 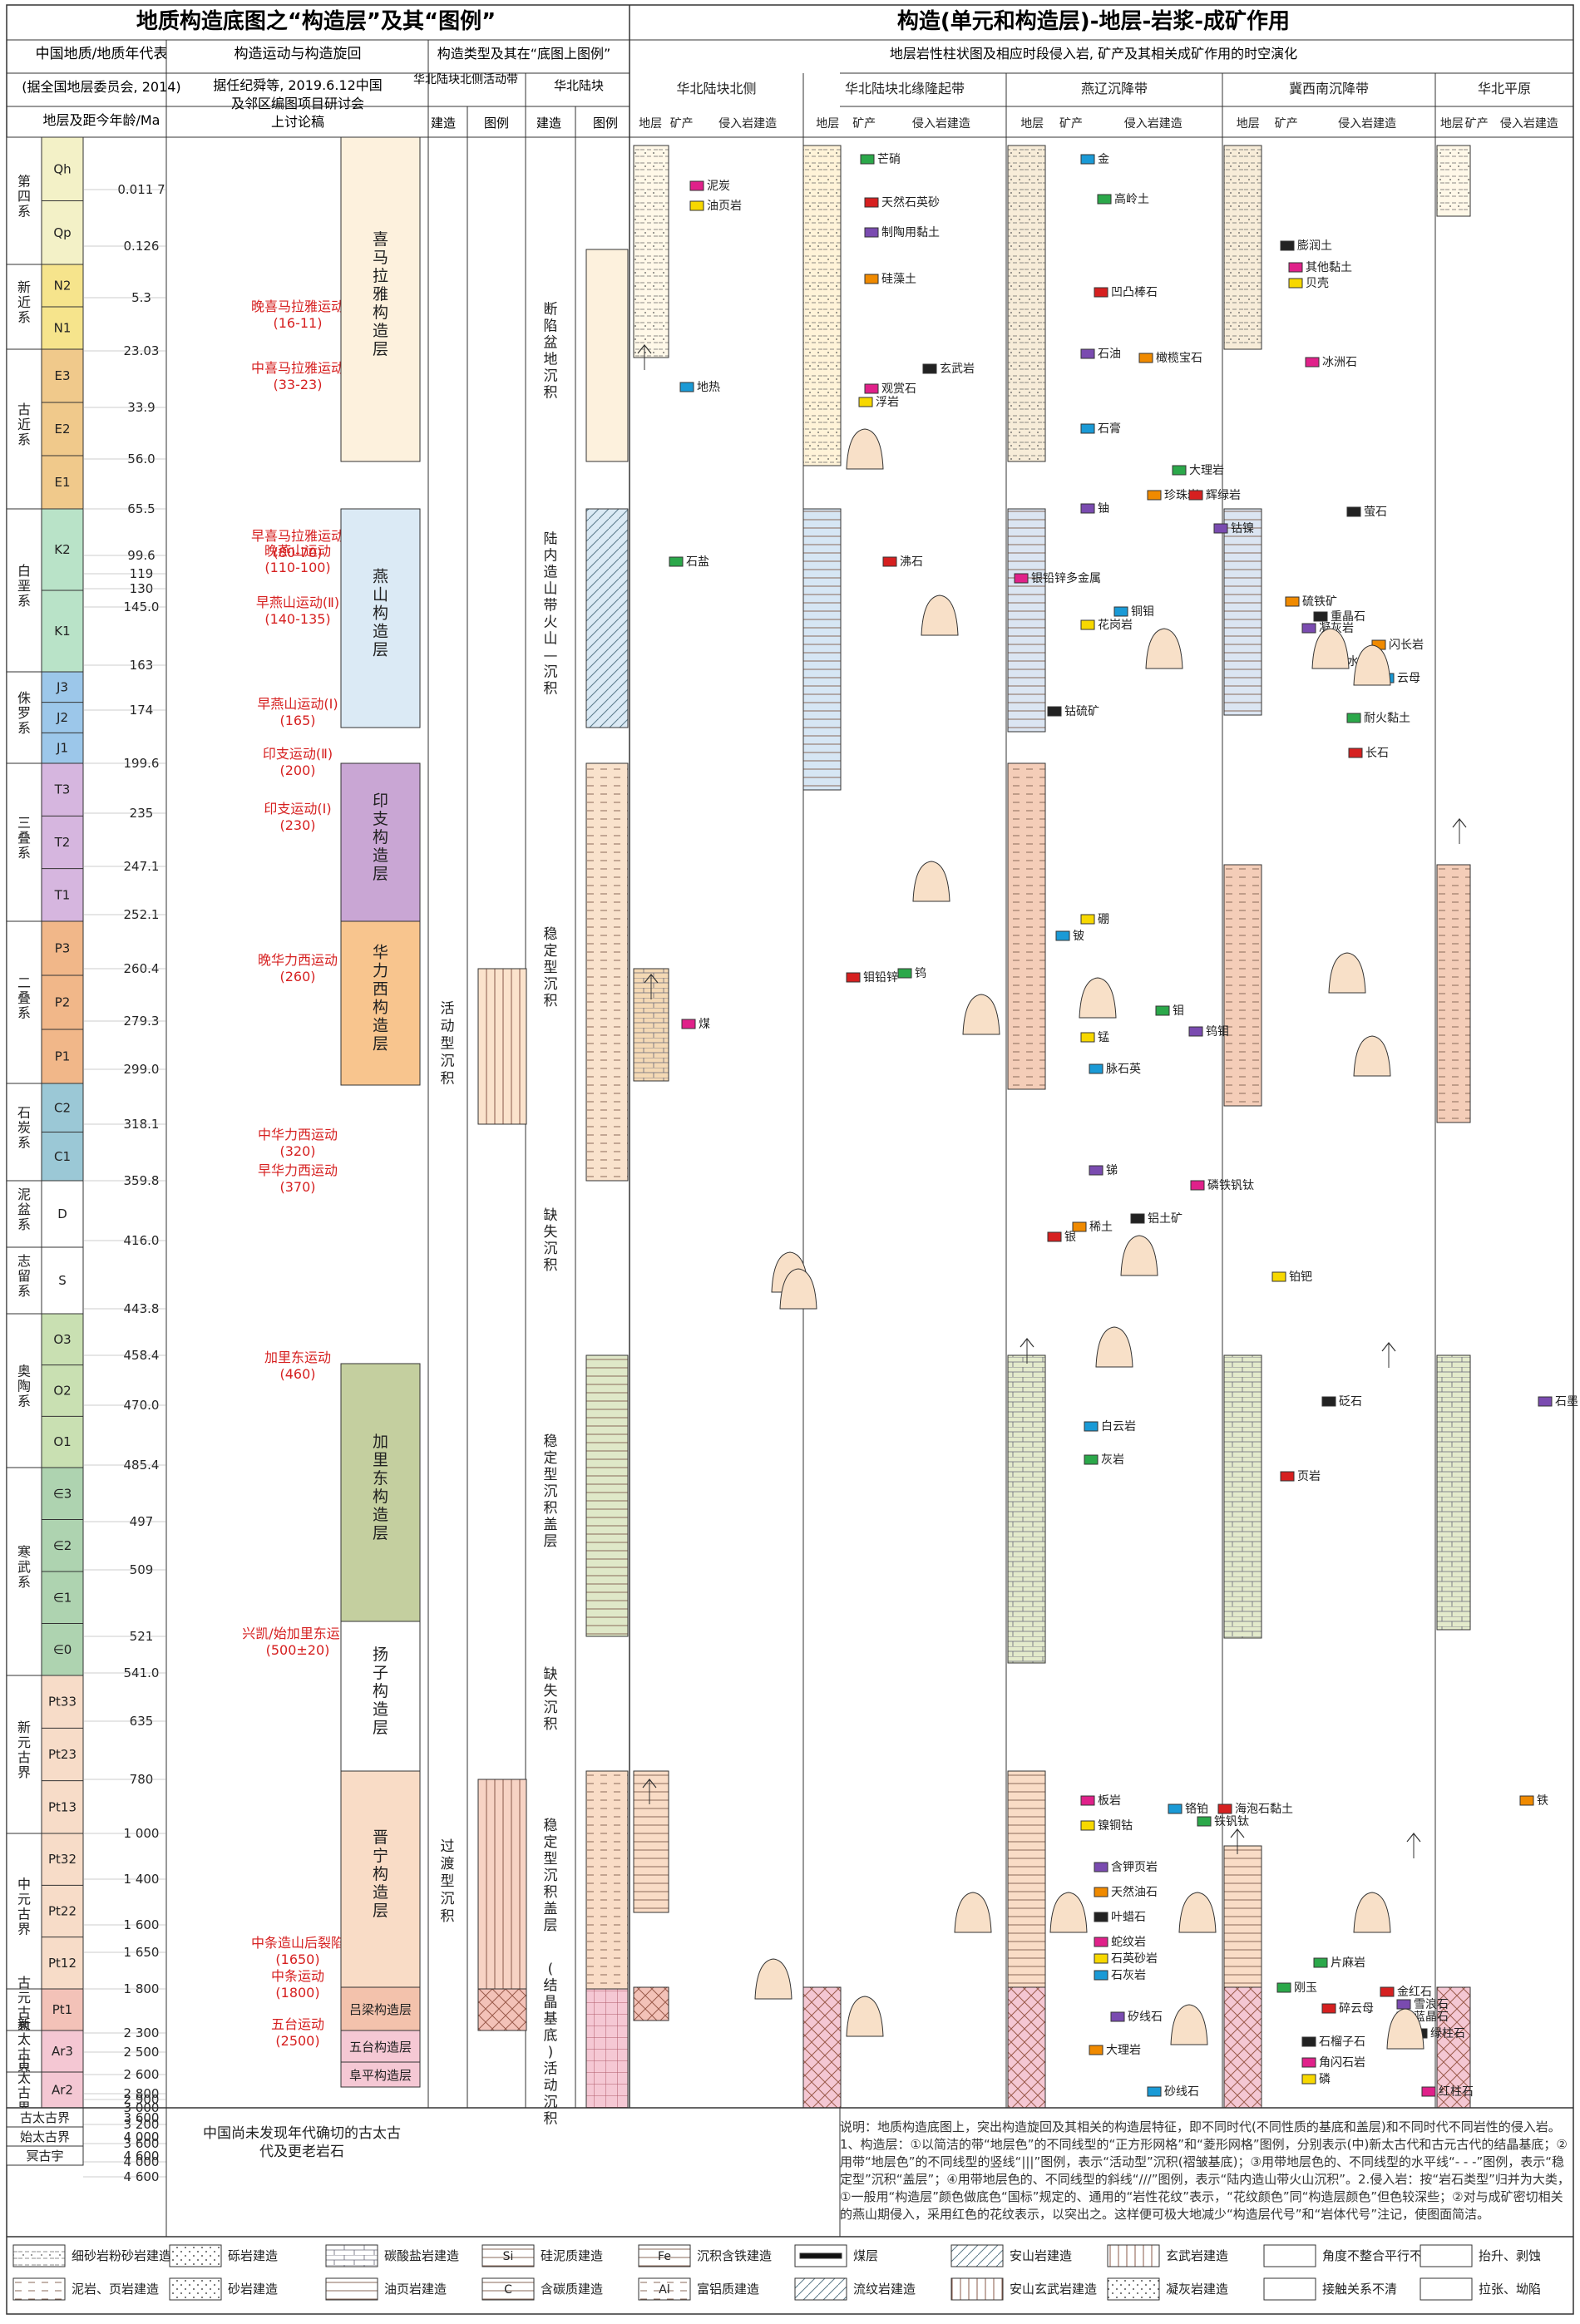 What do you see at coordinates (1115, 1826) in the screenshot?
I see `mineral-label: 镍铜钴` at bounding box center [1115, 1826].